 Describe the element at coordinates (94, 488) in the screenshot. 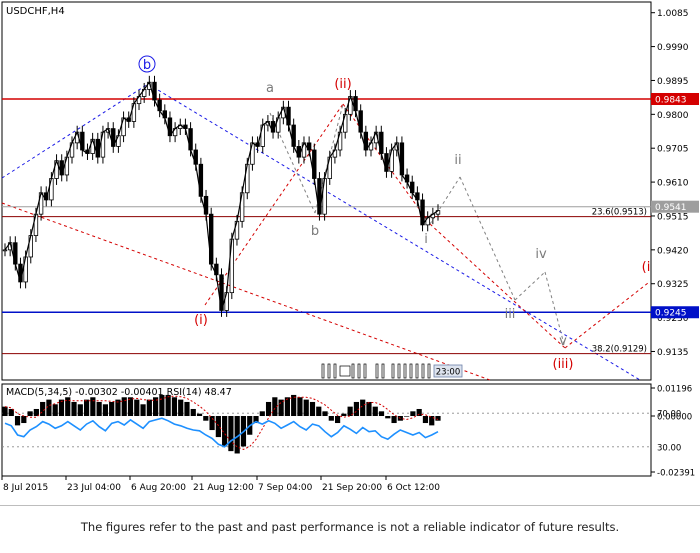

I see `time-tick-label: 23 Jul 04:00` at that location.